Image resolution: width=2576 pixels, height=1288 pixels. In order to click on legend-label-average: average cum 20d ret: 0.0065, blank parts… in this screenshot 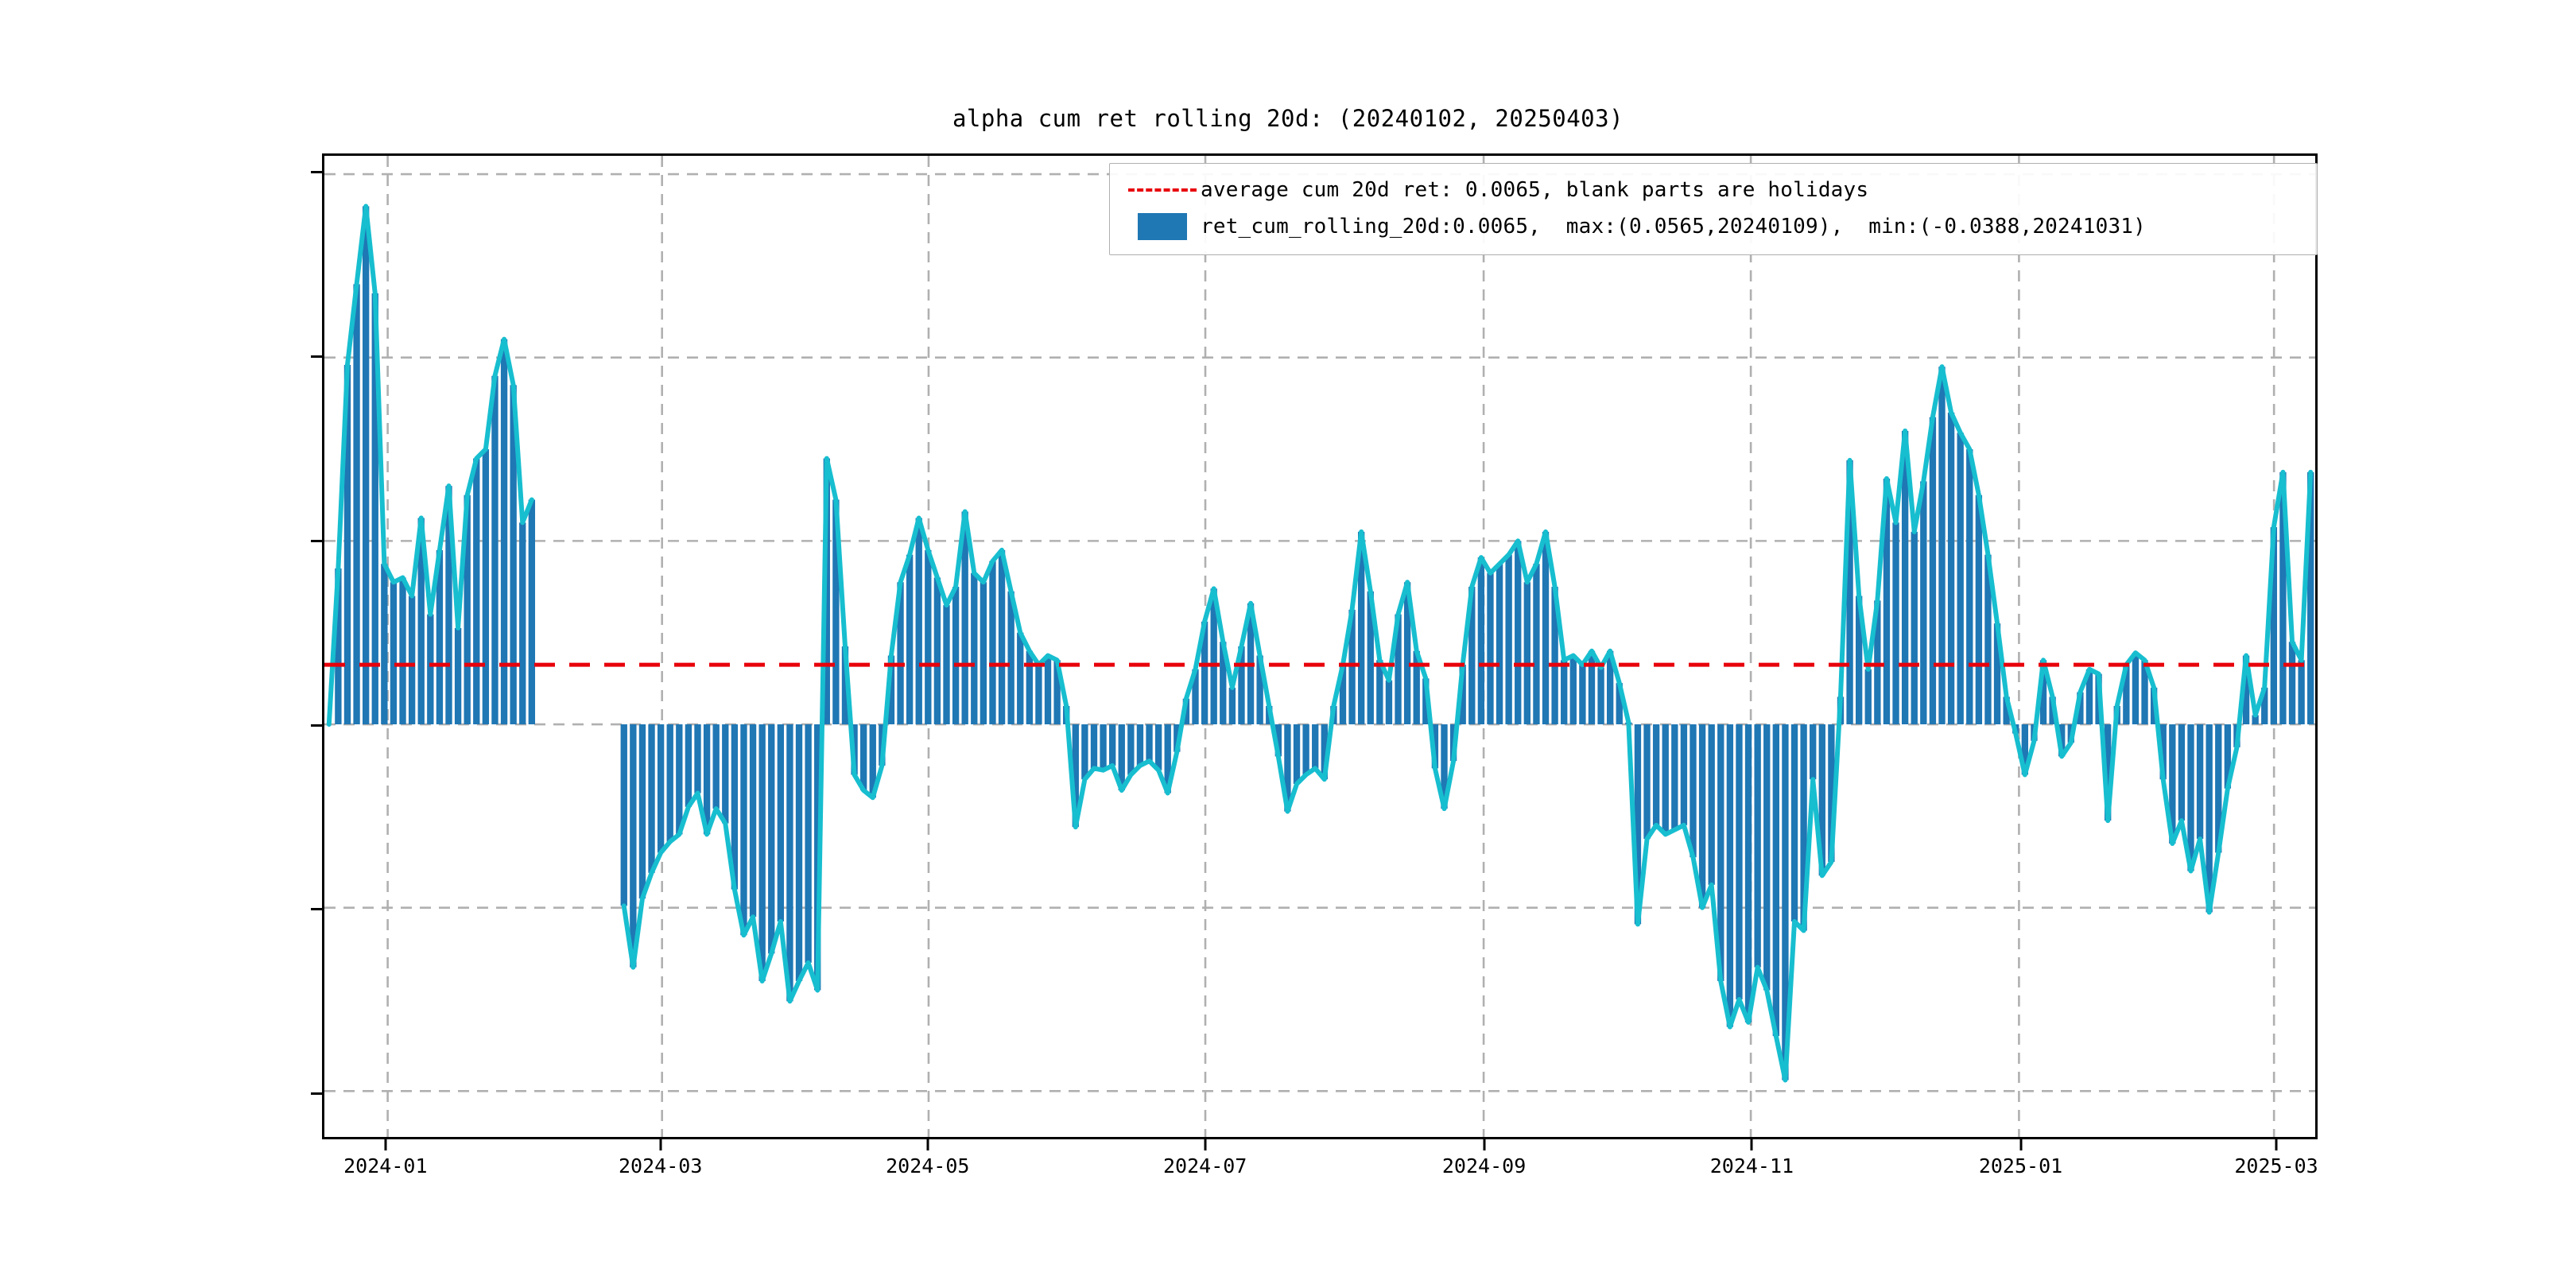, I will do `click(1535, 190)`.